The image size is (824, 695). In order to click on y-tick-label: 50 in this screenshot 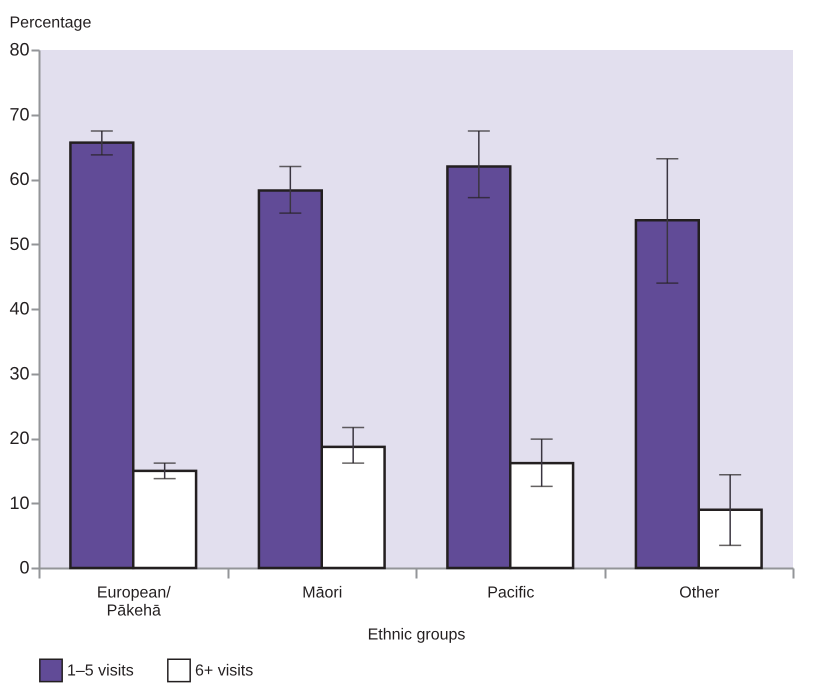, I will do `click(19, 244)`.